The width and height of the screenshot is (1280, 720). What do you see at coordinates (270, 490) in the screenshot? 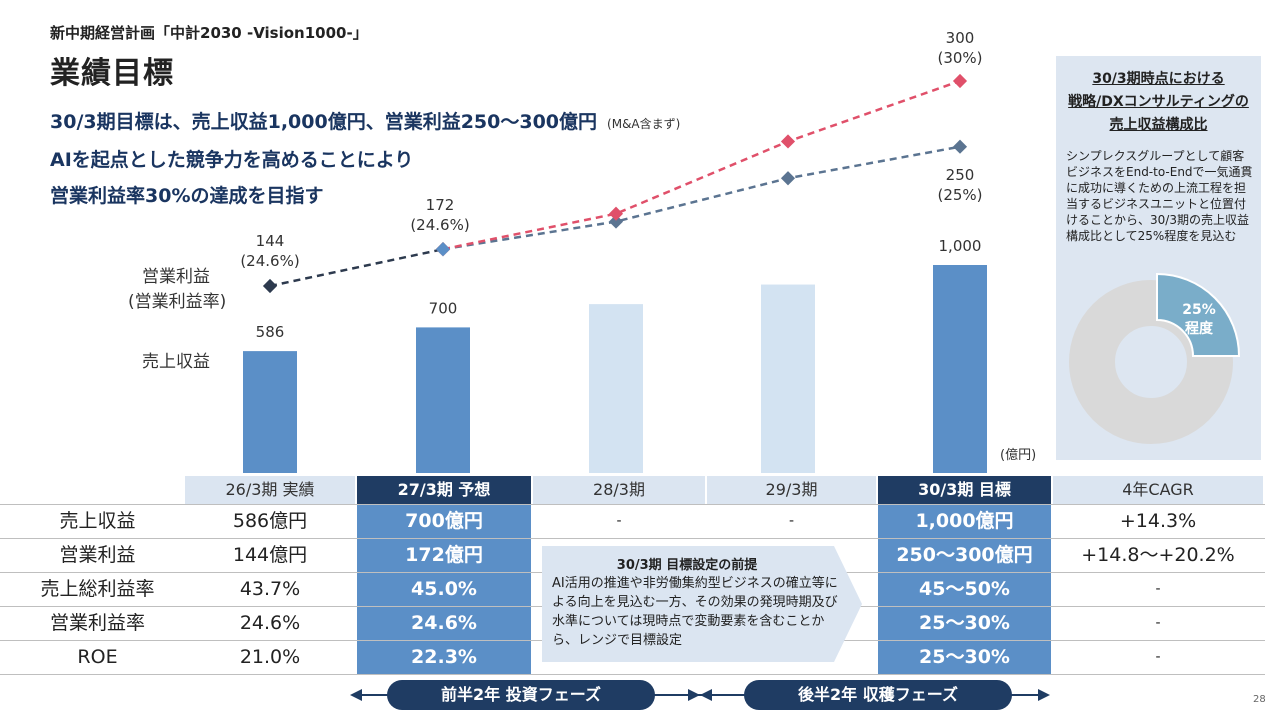
I see `header-26: 26/3期 実績` at bounding box center [270, 490].